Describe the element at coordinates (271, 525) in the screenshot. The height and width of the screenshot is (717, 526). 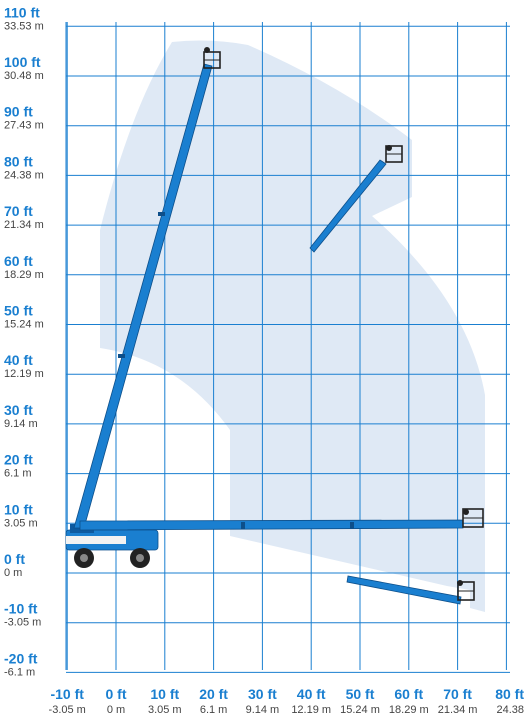
I see `boom-max-reach` at that location.